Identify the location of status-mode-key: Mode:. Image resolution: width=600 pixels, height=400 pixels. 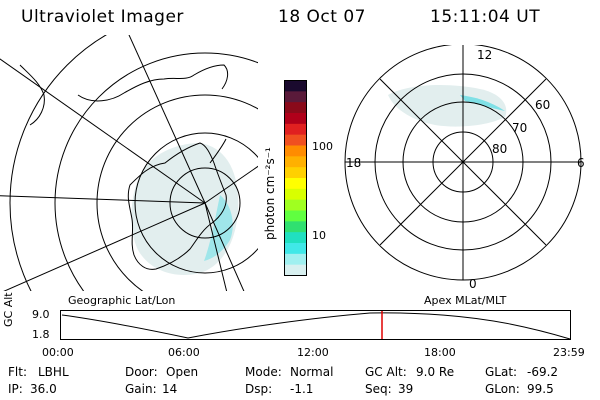
(263, 372).